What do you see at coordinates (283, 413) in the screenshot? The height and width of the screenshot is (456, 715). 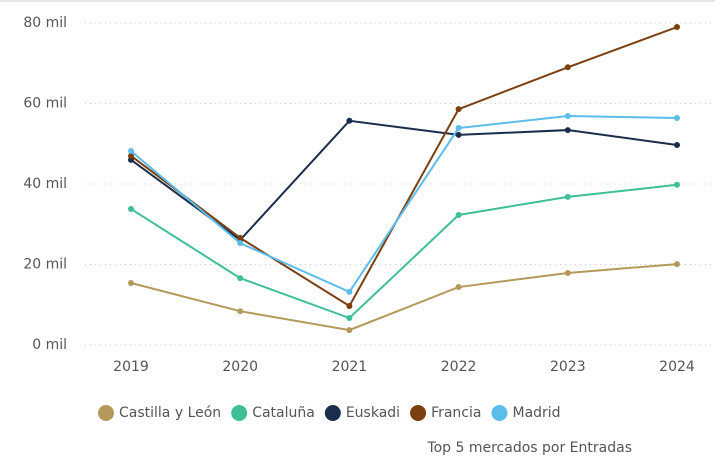 I see `legend-label: Cataluña` at bounding box center [283, 413].